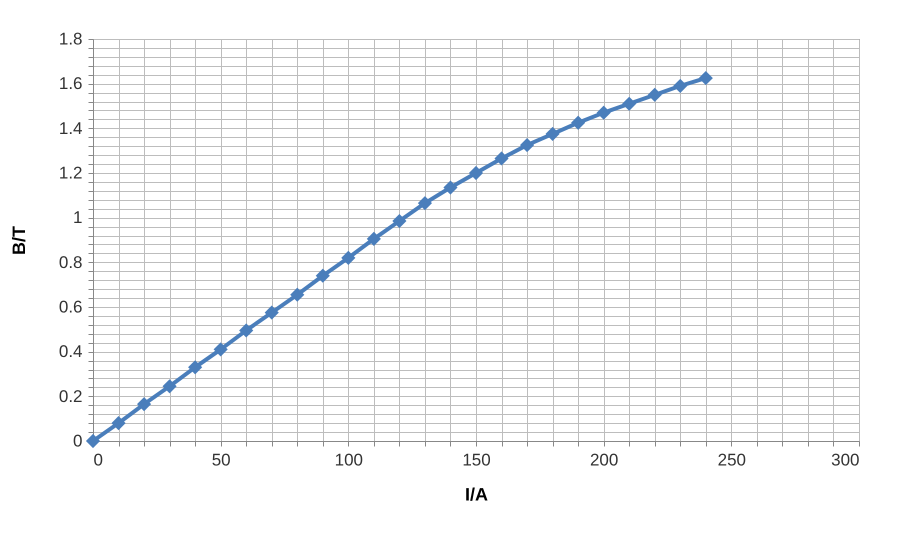 The height and width of the screenshot is (549, 907). Describe the element at coordinates (70, 128) in the screenshot. I see `y-tick-label: 1.4` at that location.